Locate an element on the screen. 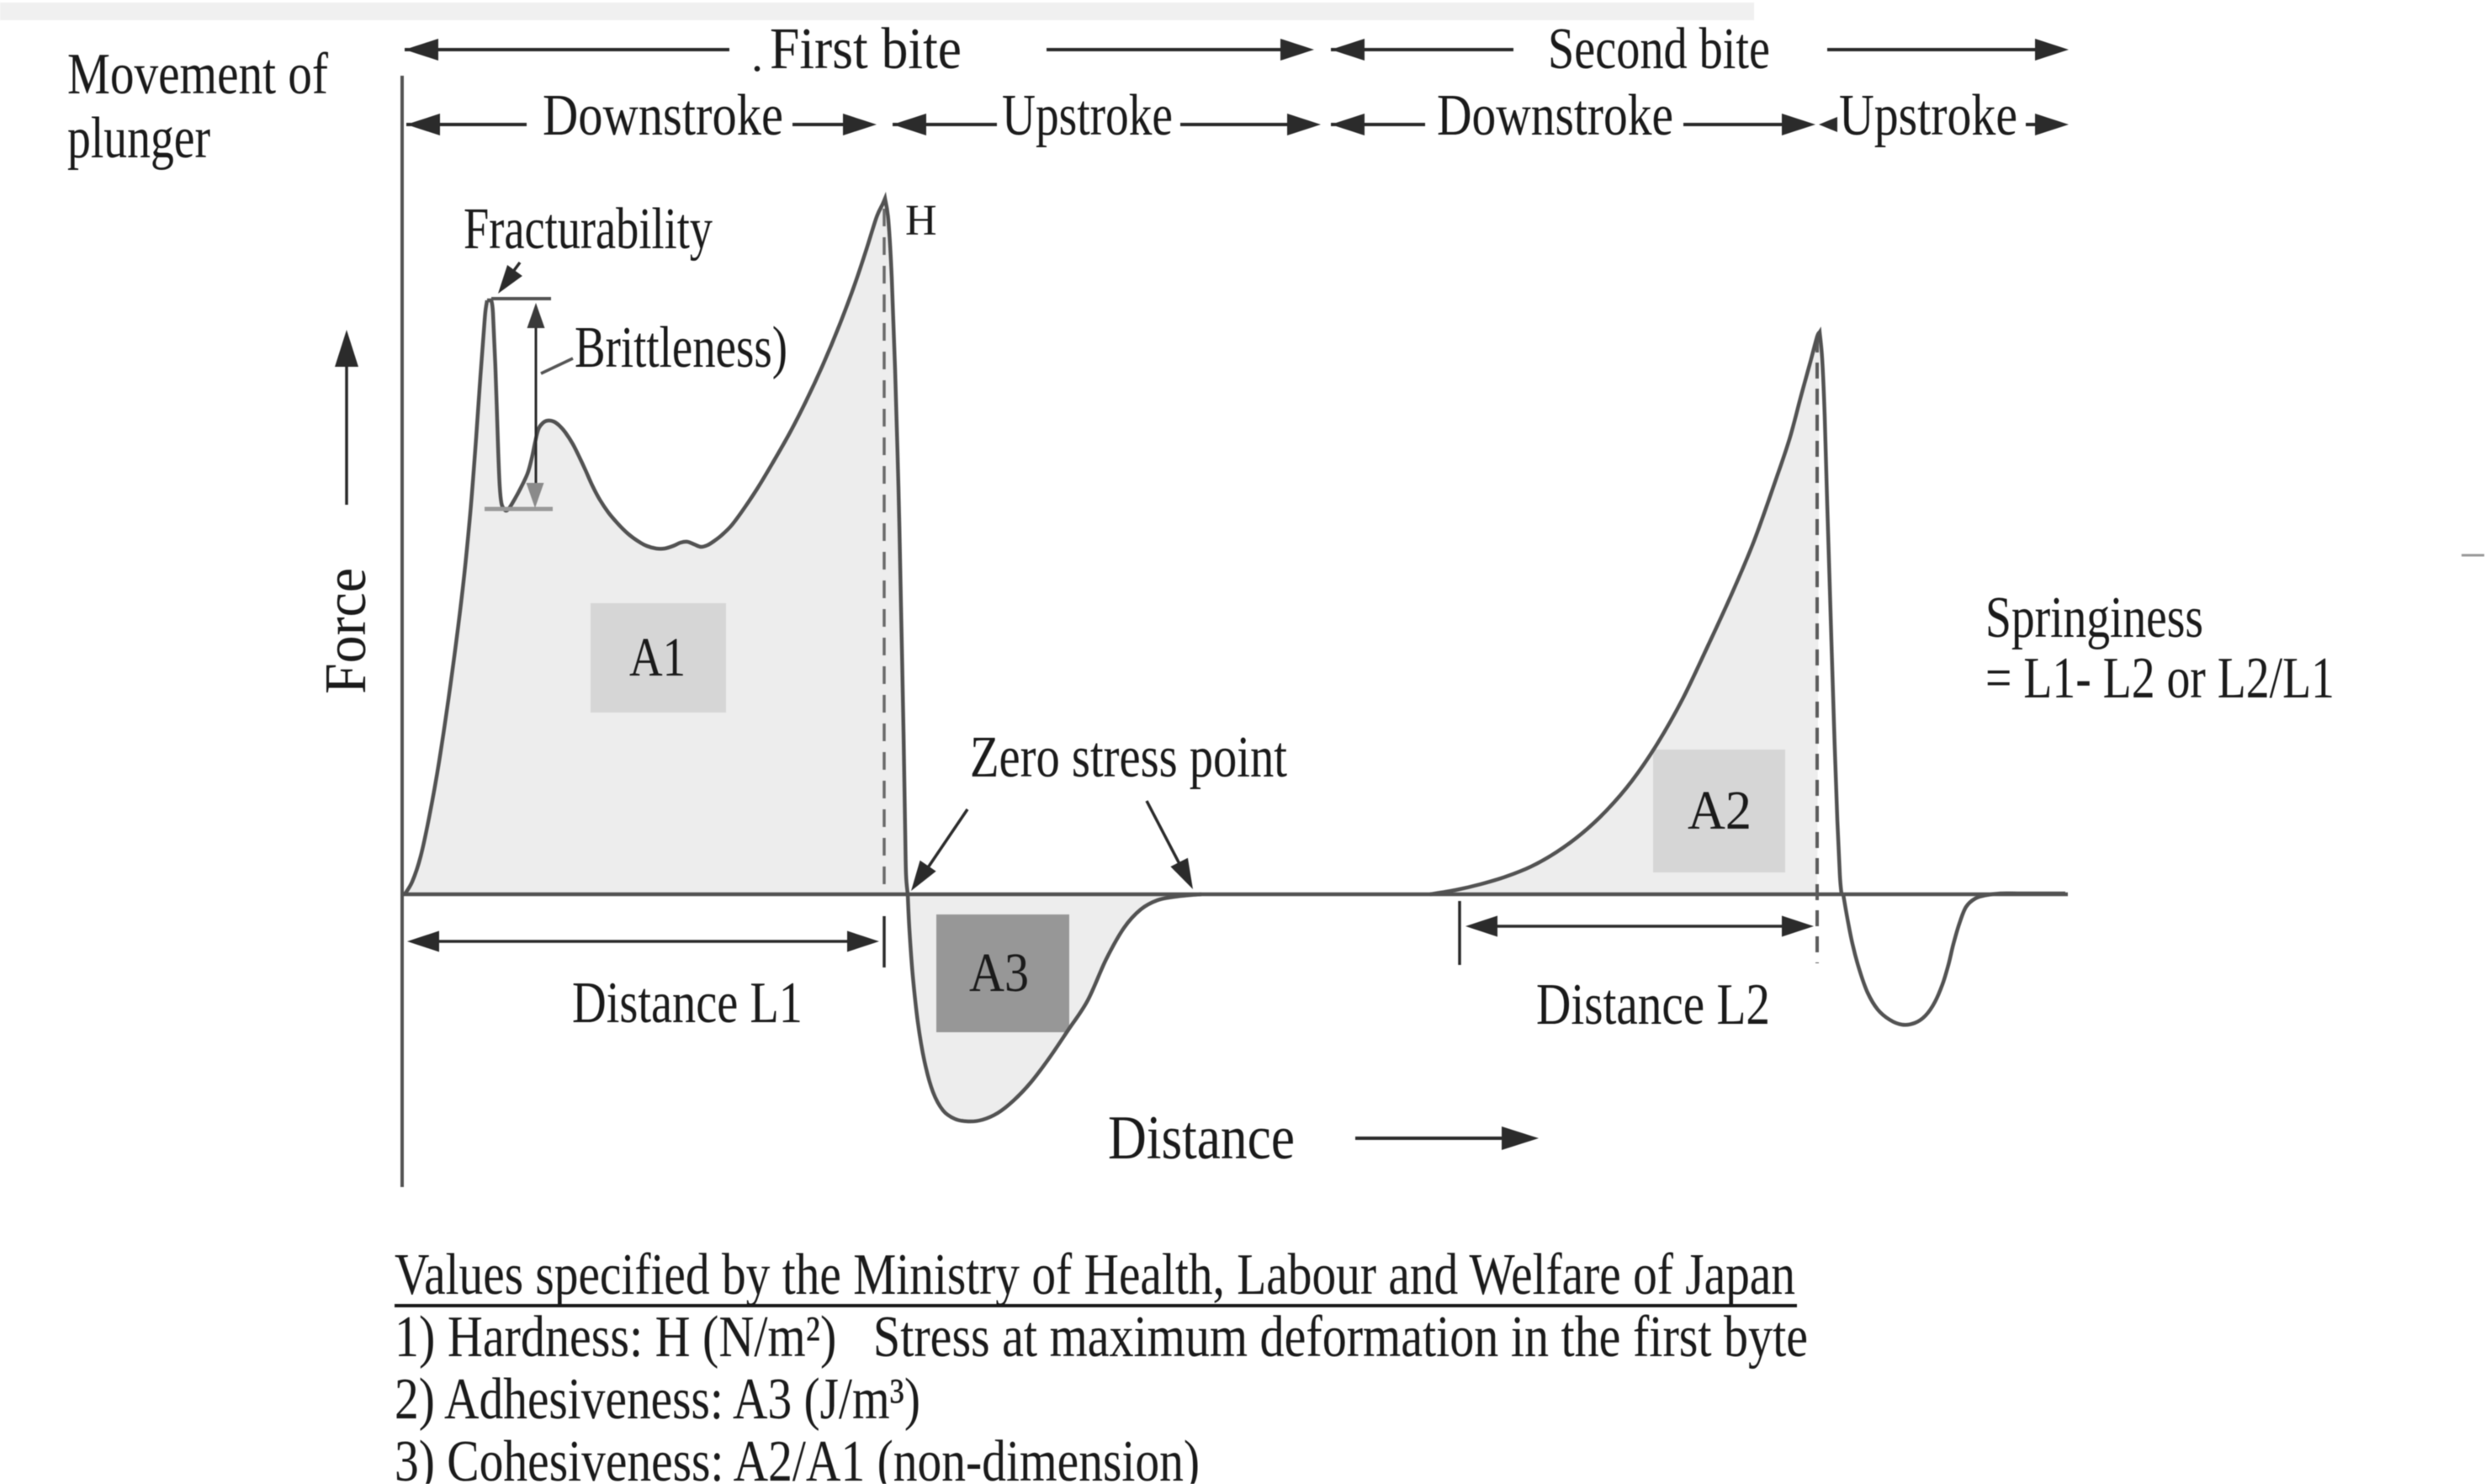 Image resolution: width=2491 pixels, height=1484 pixels. svg-text: A2 is located at coordinates (1720, 810).